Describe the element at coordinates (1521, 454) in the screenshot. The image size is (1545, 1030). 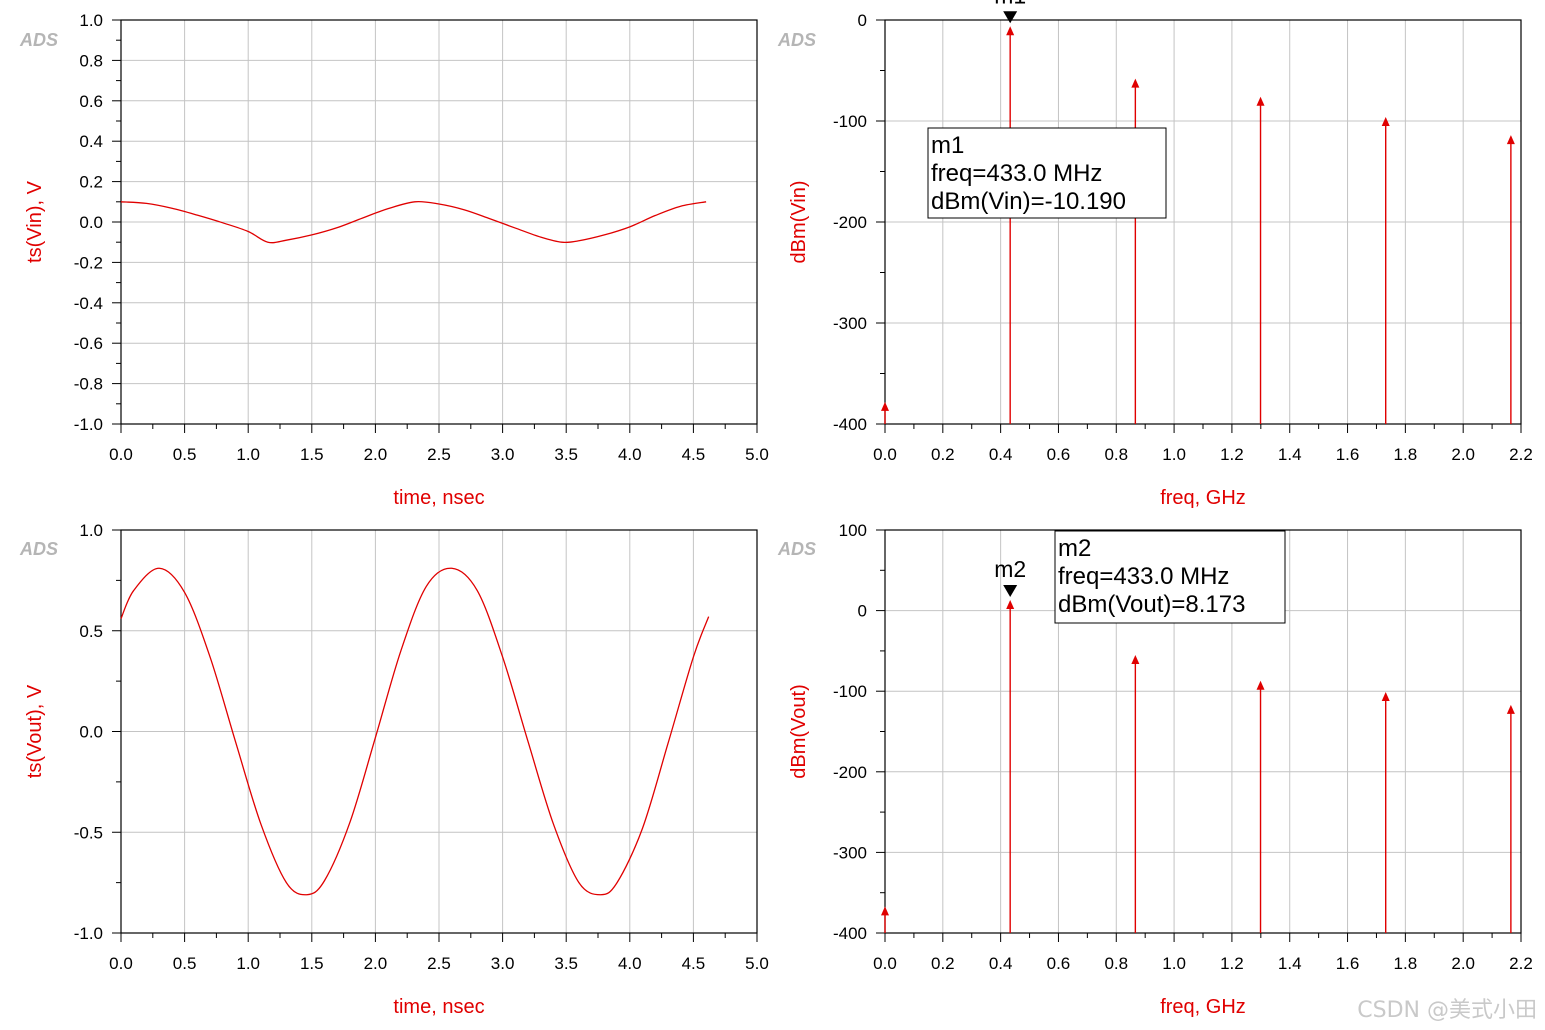
I see `x-tick-label: 2.2` at that location.